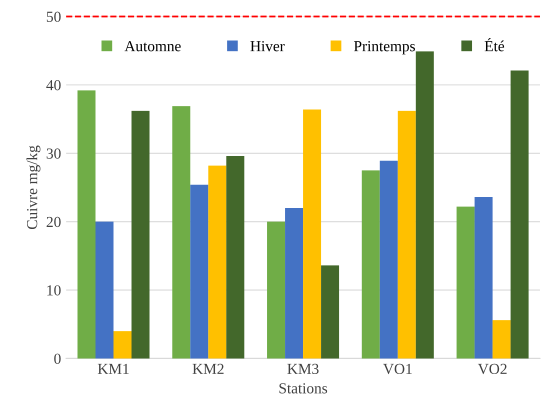 The width and height of the screenshot is (551, 412). Describe the element at coordinates (303, 388) in the screenshot. I see `x-axis-title: Stations` at that location.